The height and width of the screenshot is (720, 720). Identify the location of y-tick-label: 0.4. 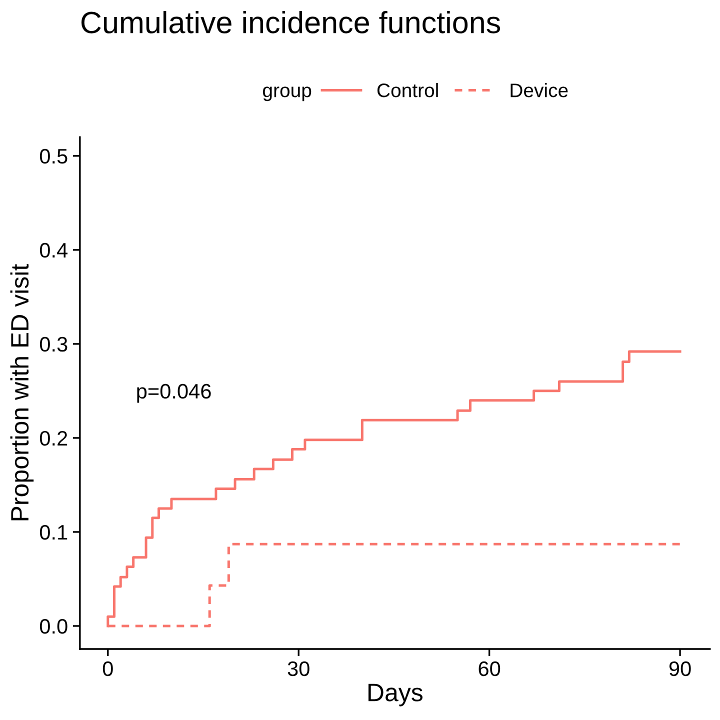
(54, 250).